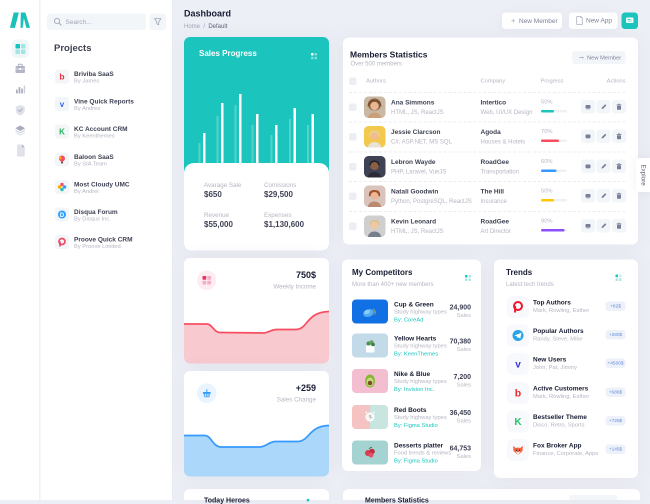  What do you see at coordinates (62, 216) in the screenshot?
I see `svg-text: D` at bounding box center [62, 216].